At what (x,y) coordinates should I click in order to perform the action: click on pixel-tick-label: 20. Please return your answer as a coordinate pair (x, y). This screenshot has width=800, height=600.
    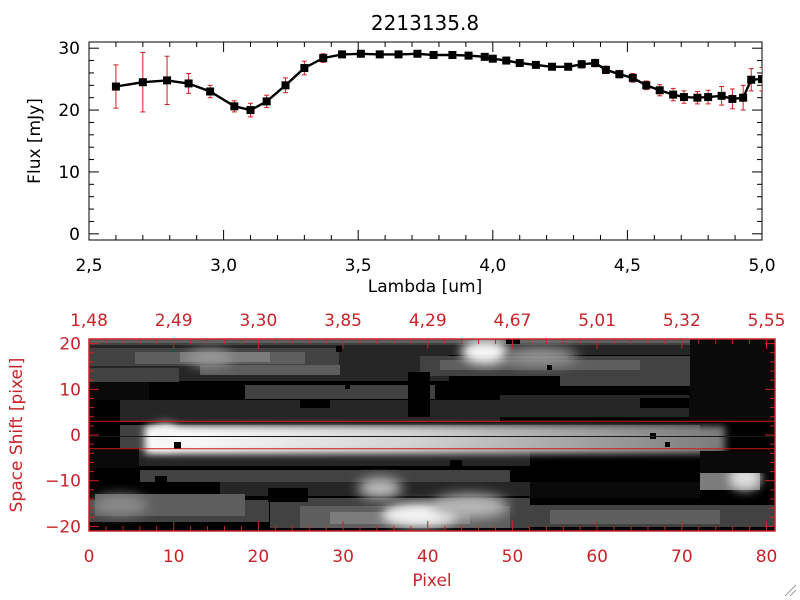
    Looking at the image, I should click on (259, 557).